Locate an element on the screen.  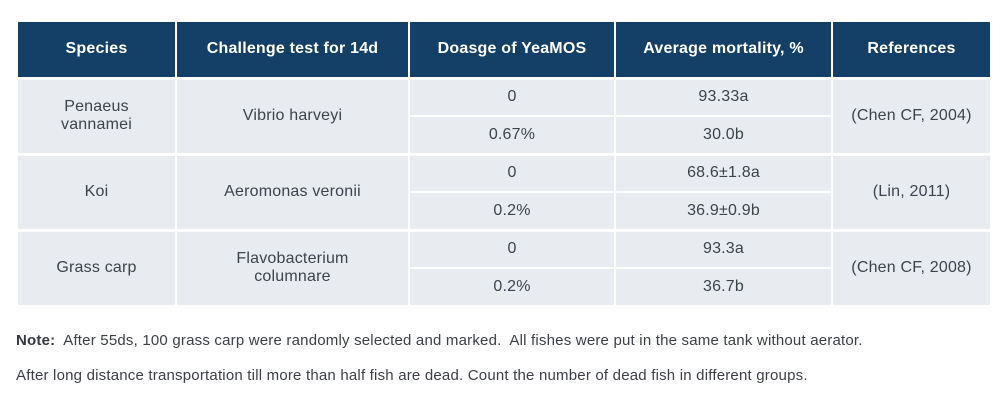
species-cell: Grass carp is located at coordinates (96, 267).